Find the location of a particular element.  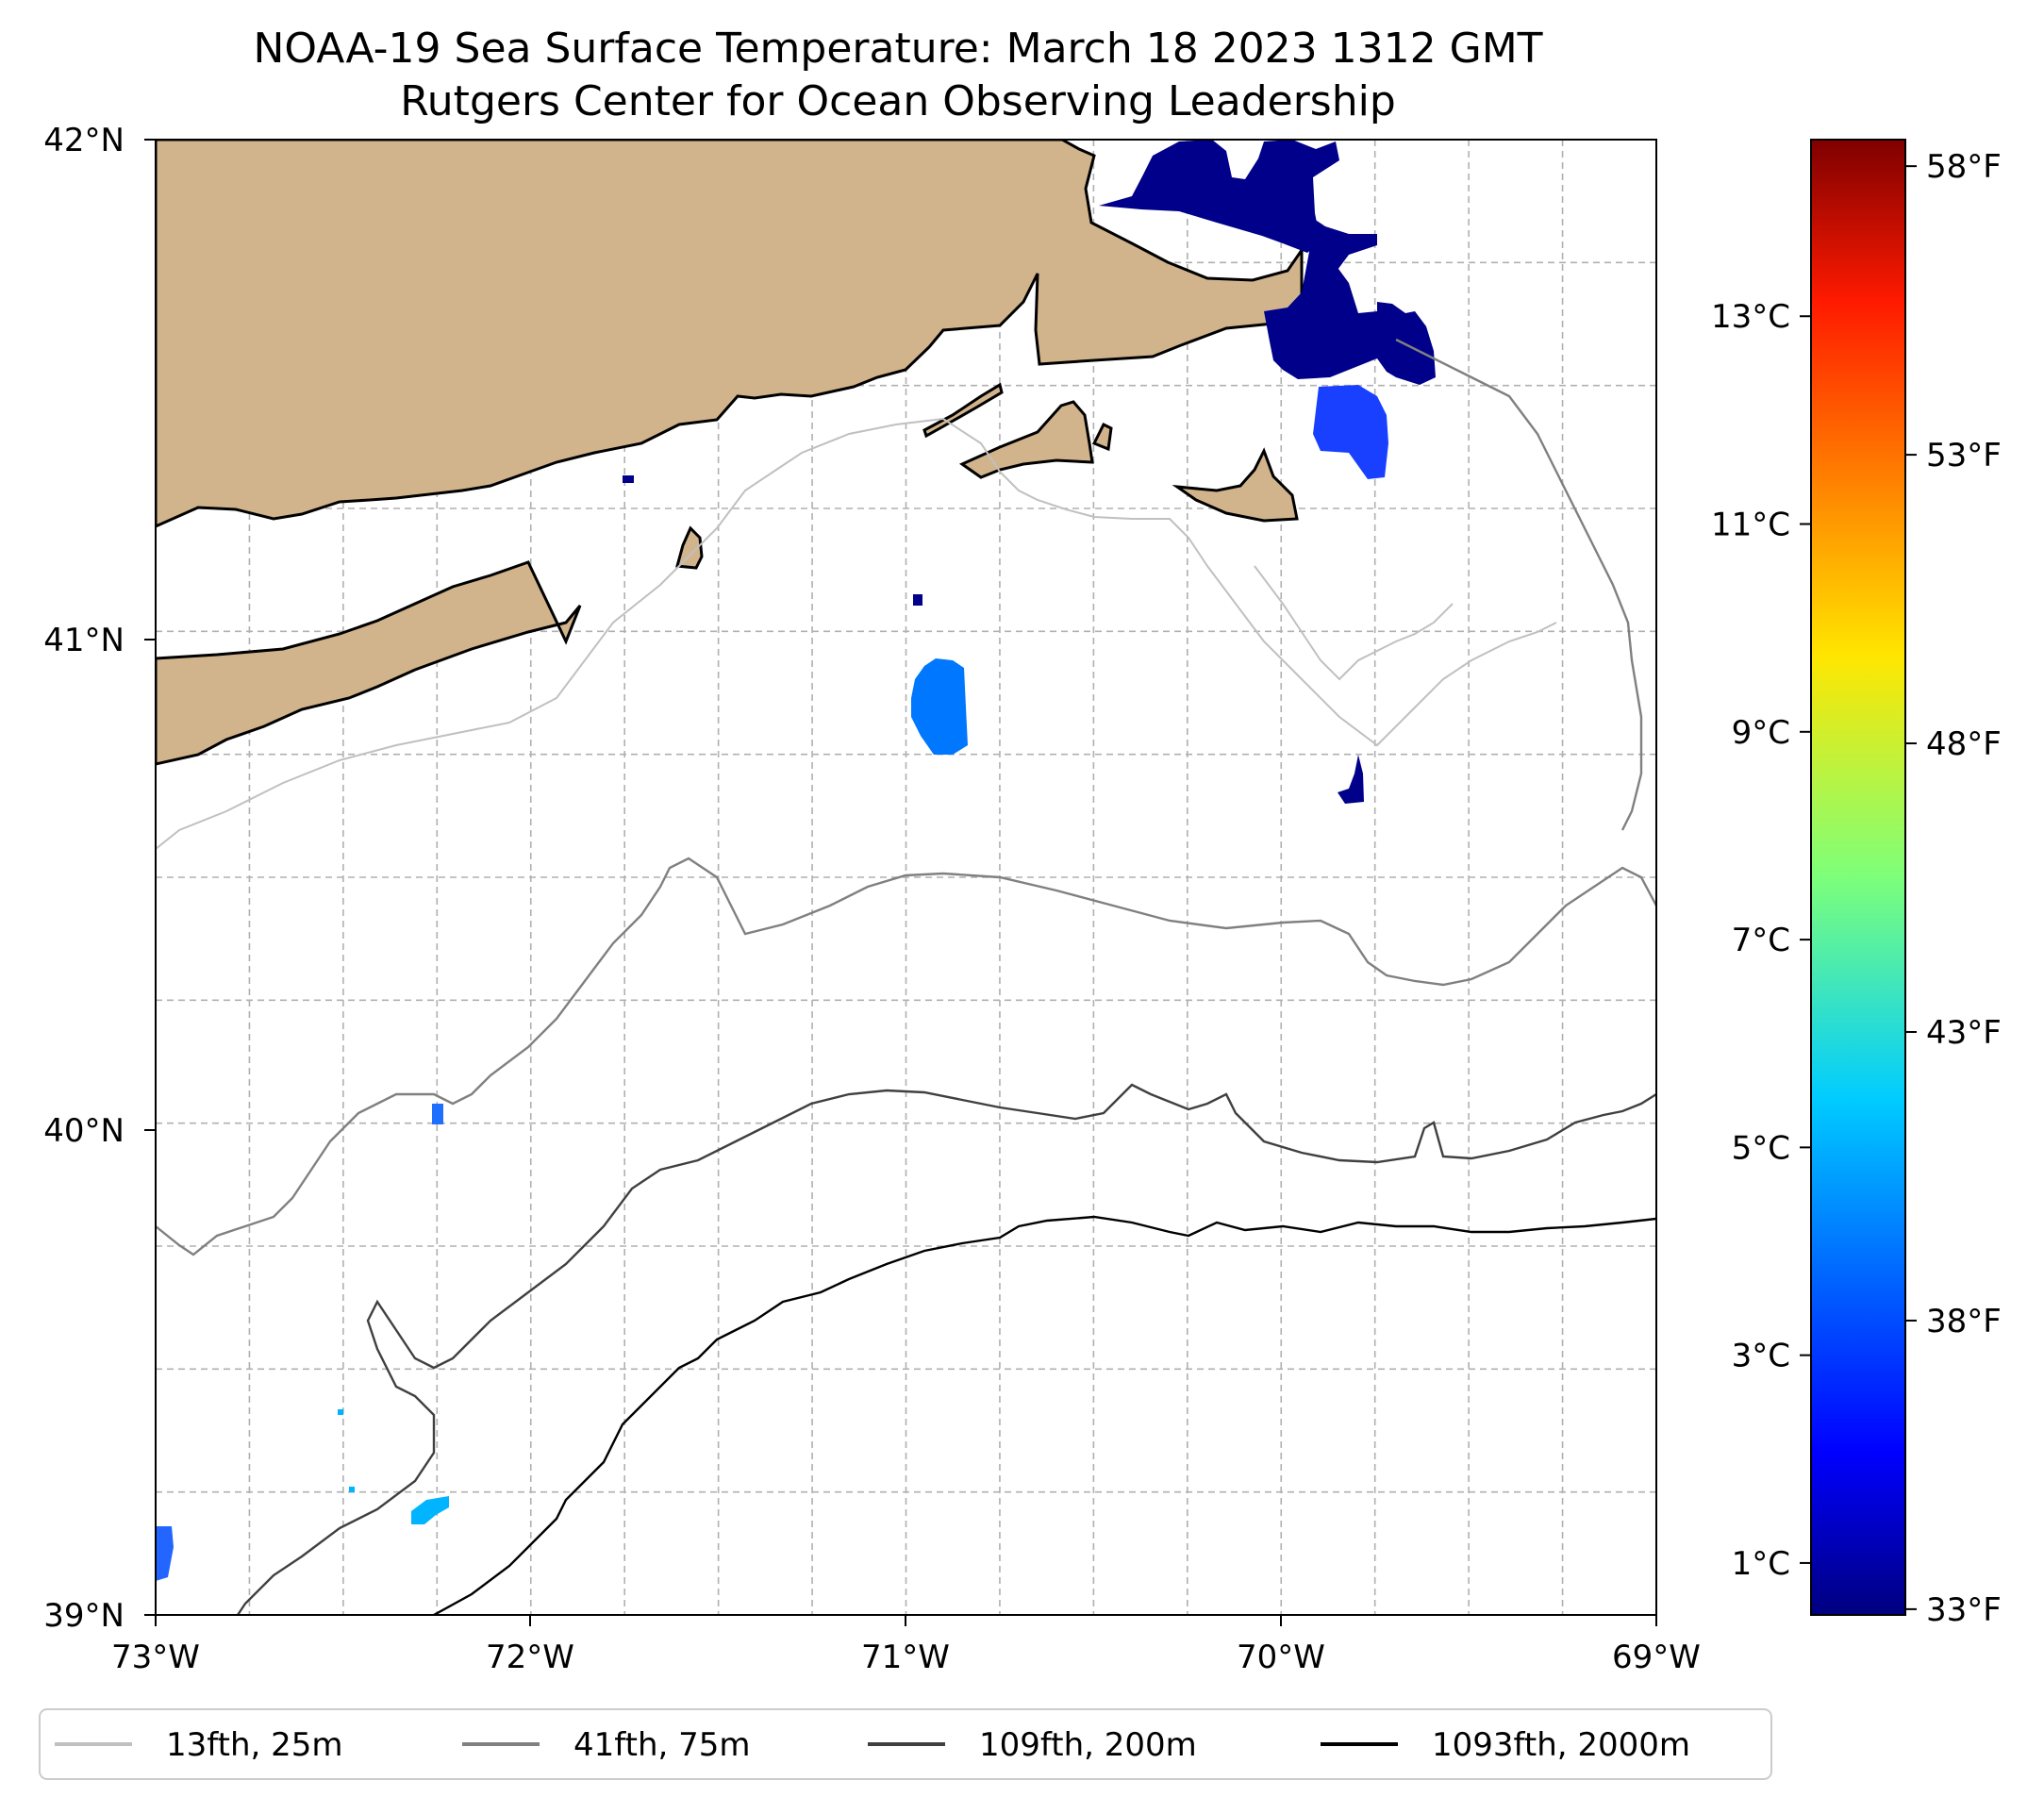

colorbar-celsius-label: 1°C is located at coordinates (1761, 1564).